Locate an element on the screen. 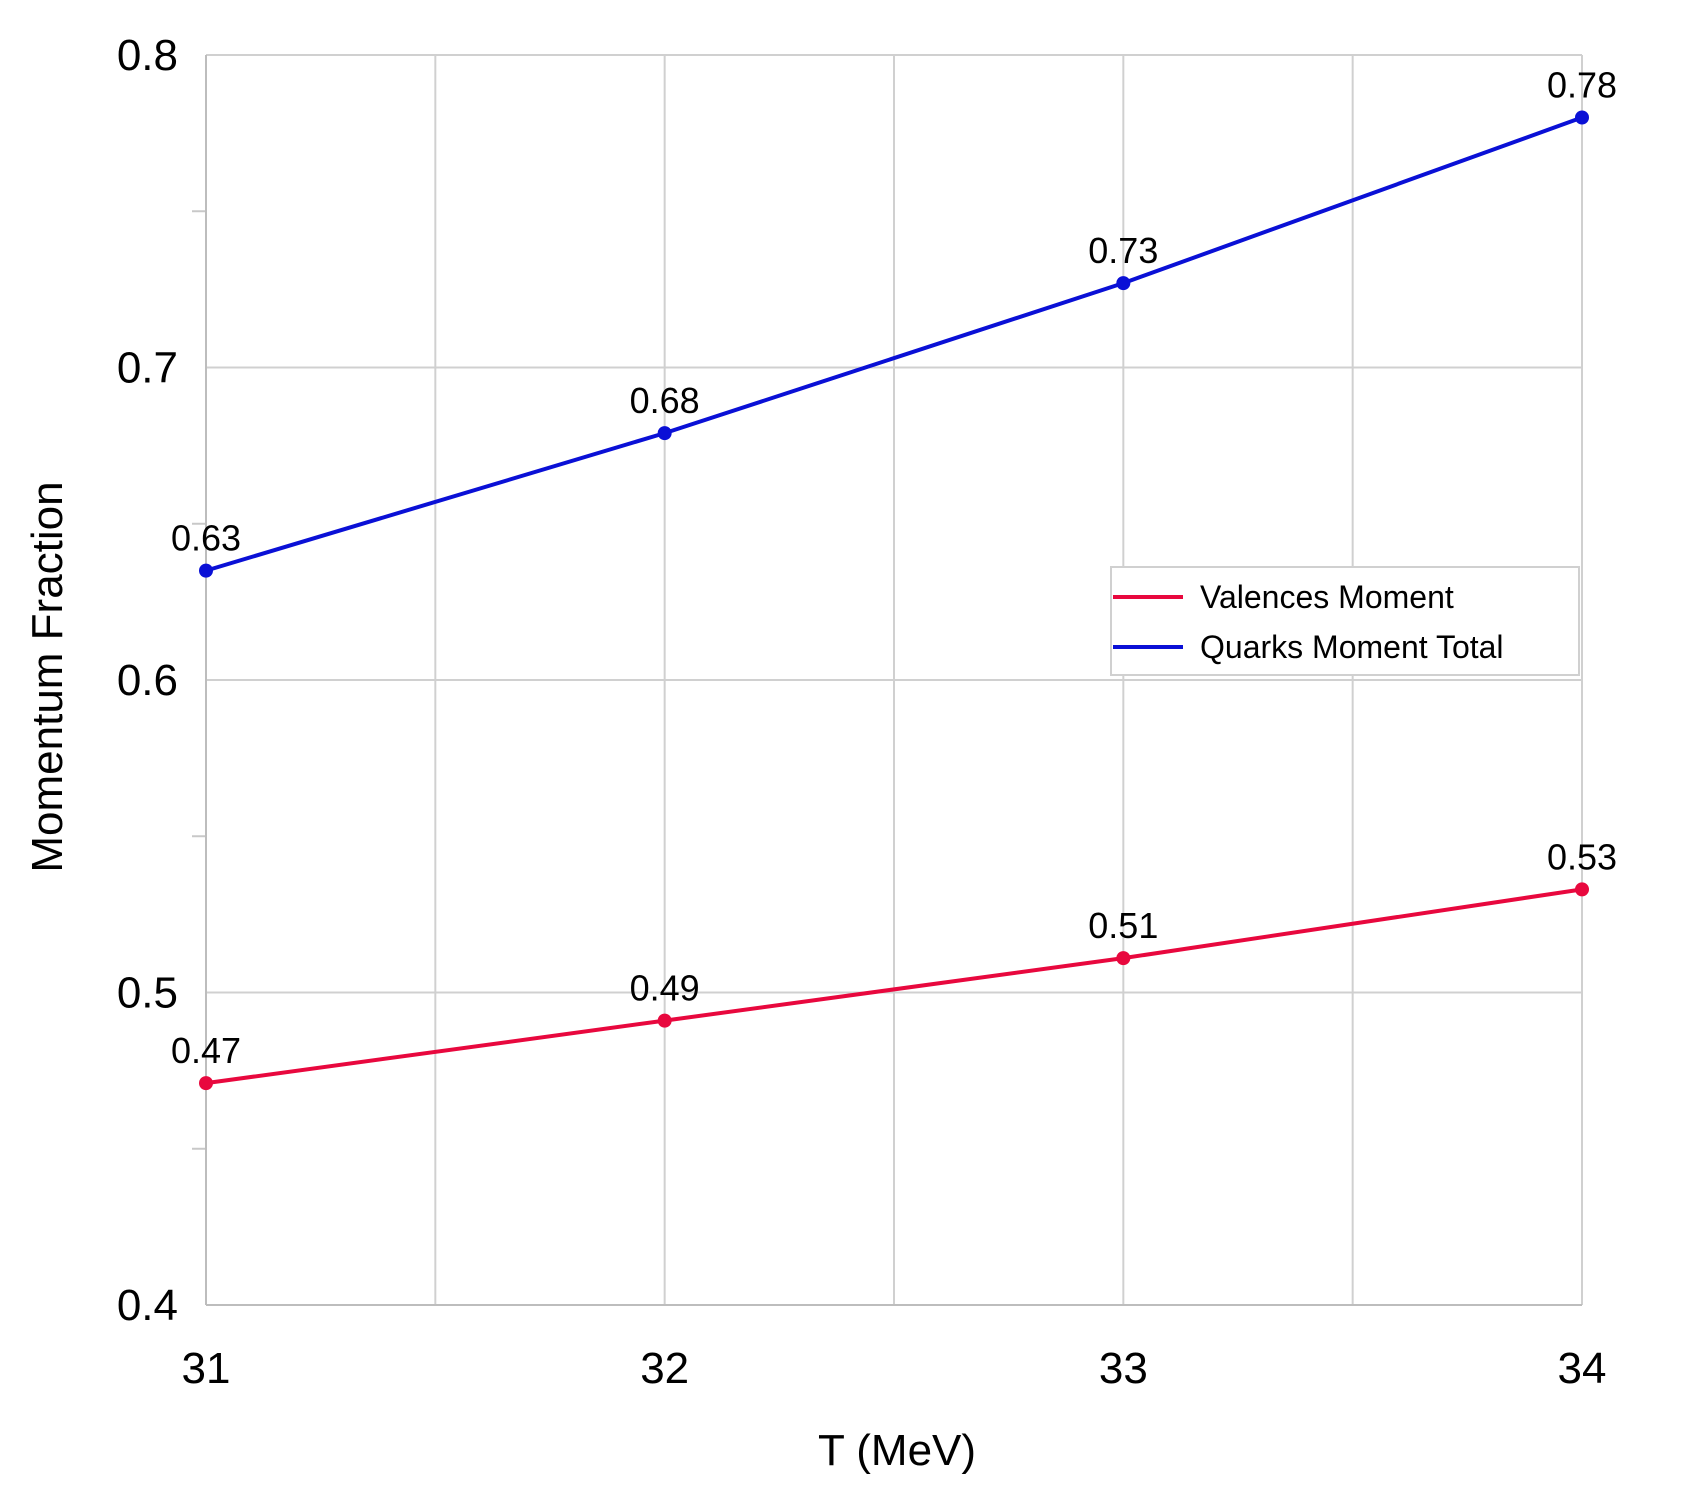 This screenshot has height=1500, width=1697. y-tick-label: 0.8 is located at coordinates (147, 55).